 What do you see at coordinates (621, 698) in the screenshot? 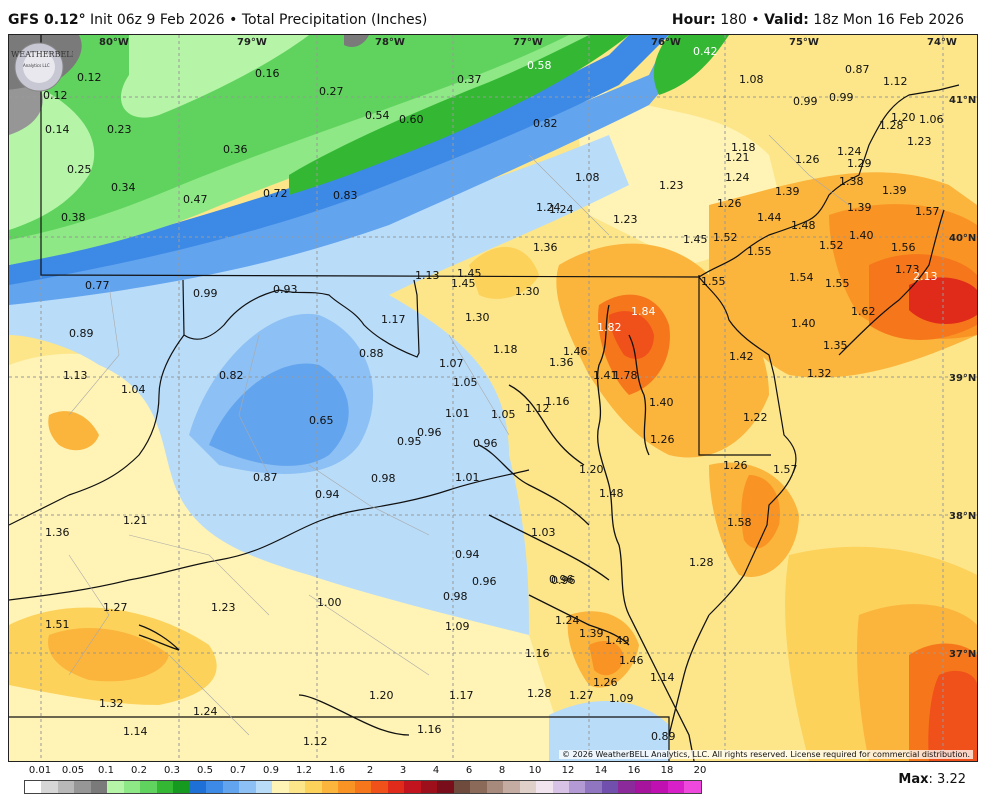
I see `precip-value: 1.09` at bounding box center [621, 698].